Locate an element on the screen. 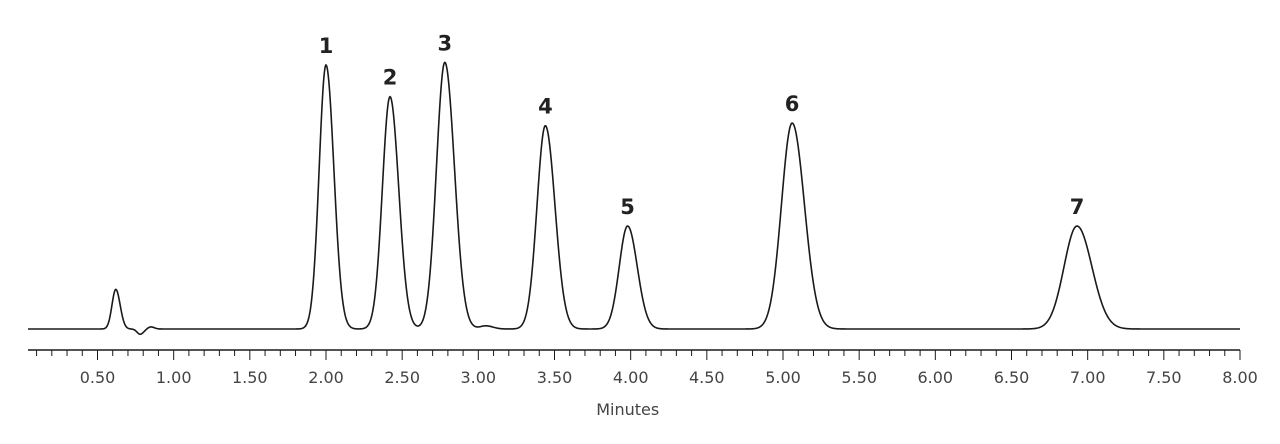 This screenshot has width=1280, height=444. peak-label-4: 4 is located at coordinates (545, 107).